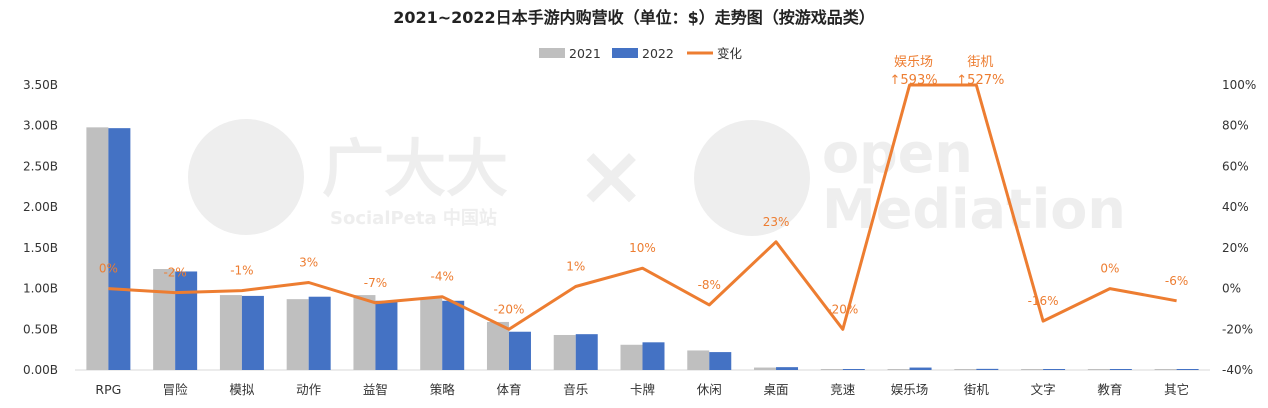 This screenshot has width=1268, height=408. I want to click on change-data-label: 23%, so click(776, 222).